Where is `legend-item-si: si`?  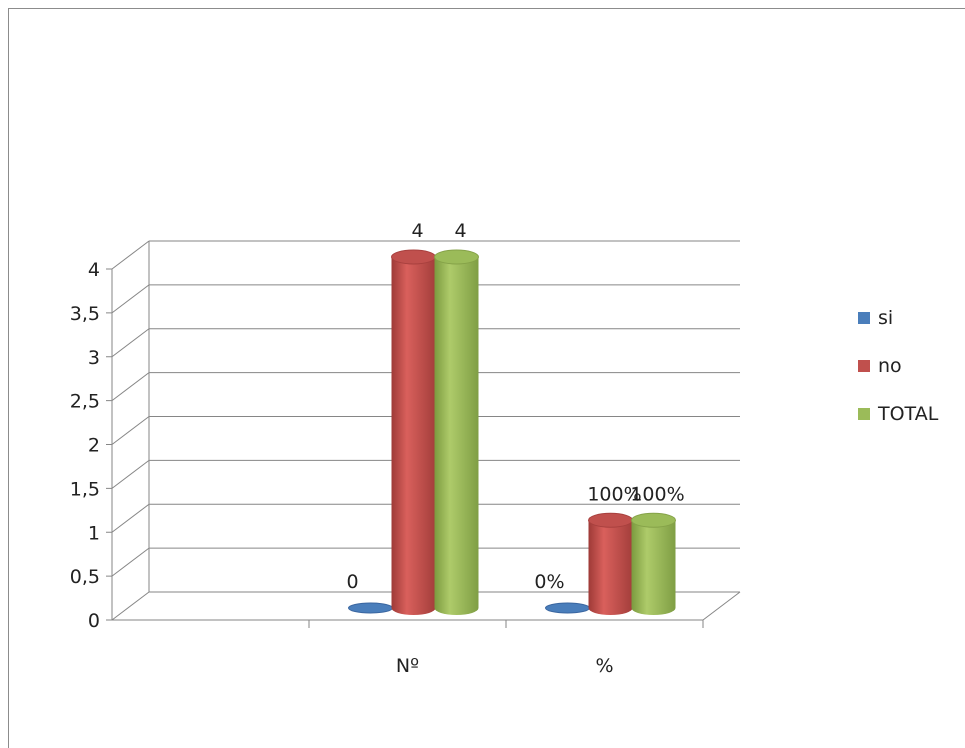
legend-item-si: si is located at coordinates (898, 318).